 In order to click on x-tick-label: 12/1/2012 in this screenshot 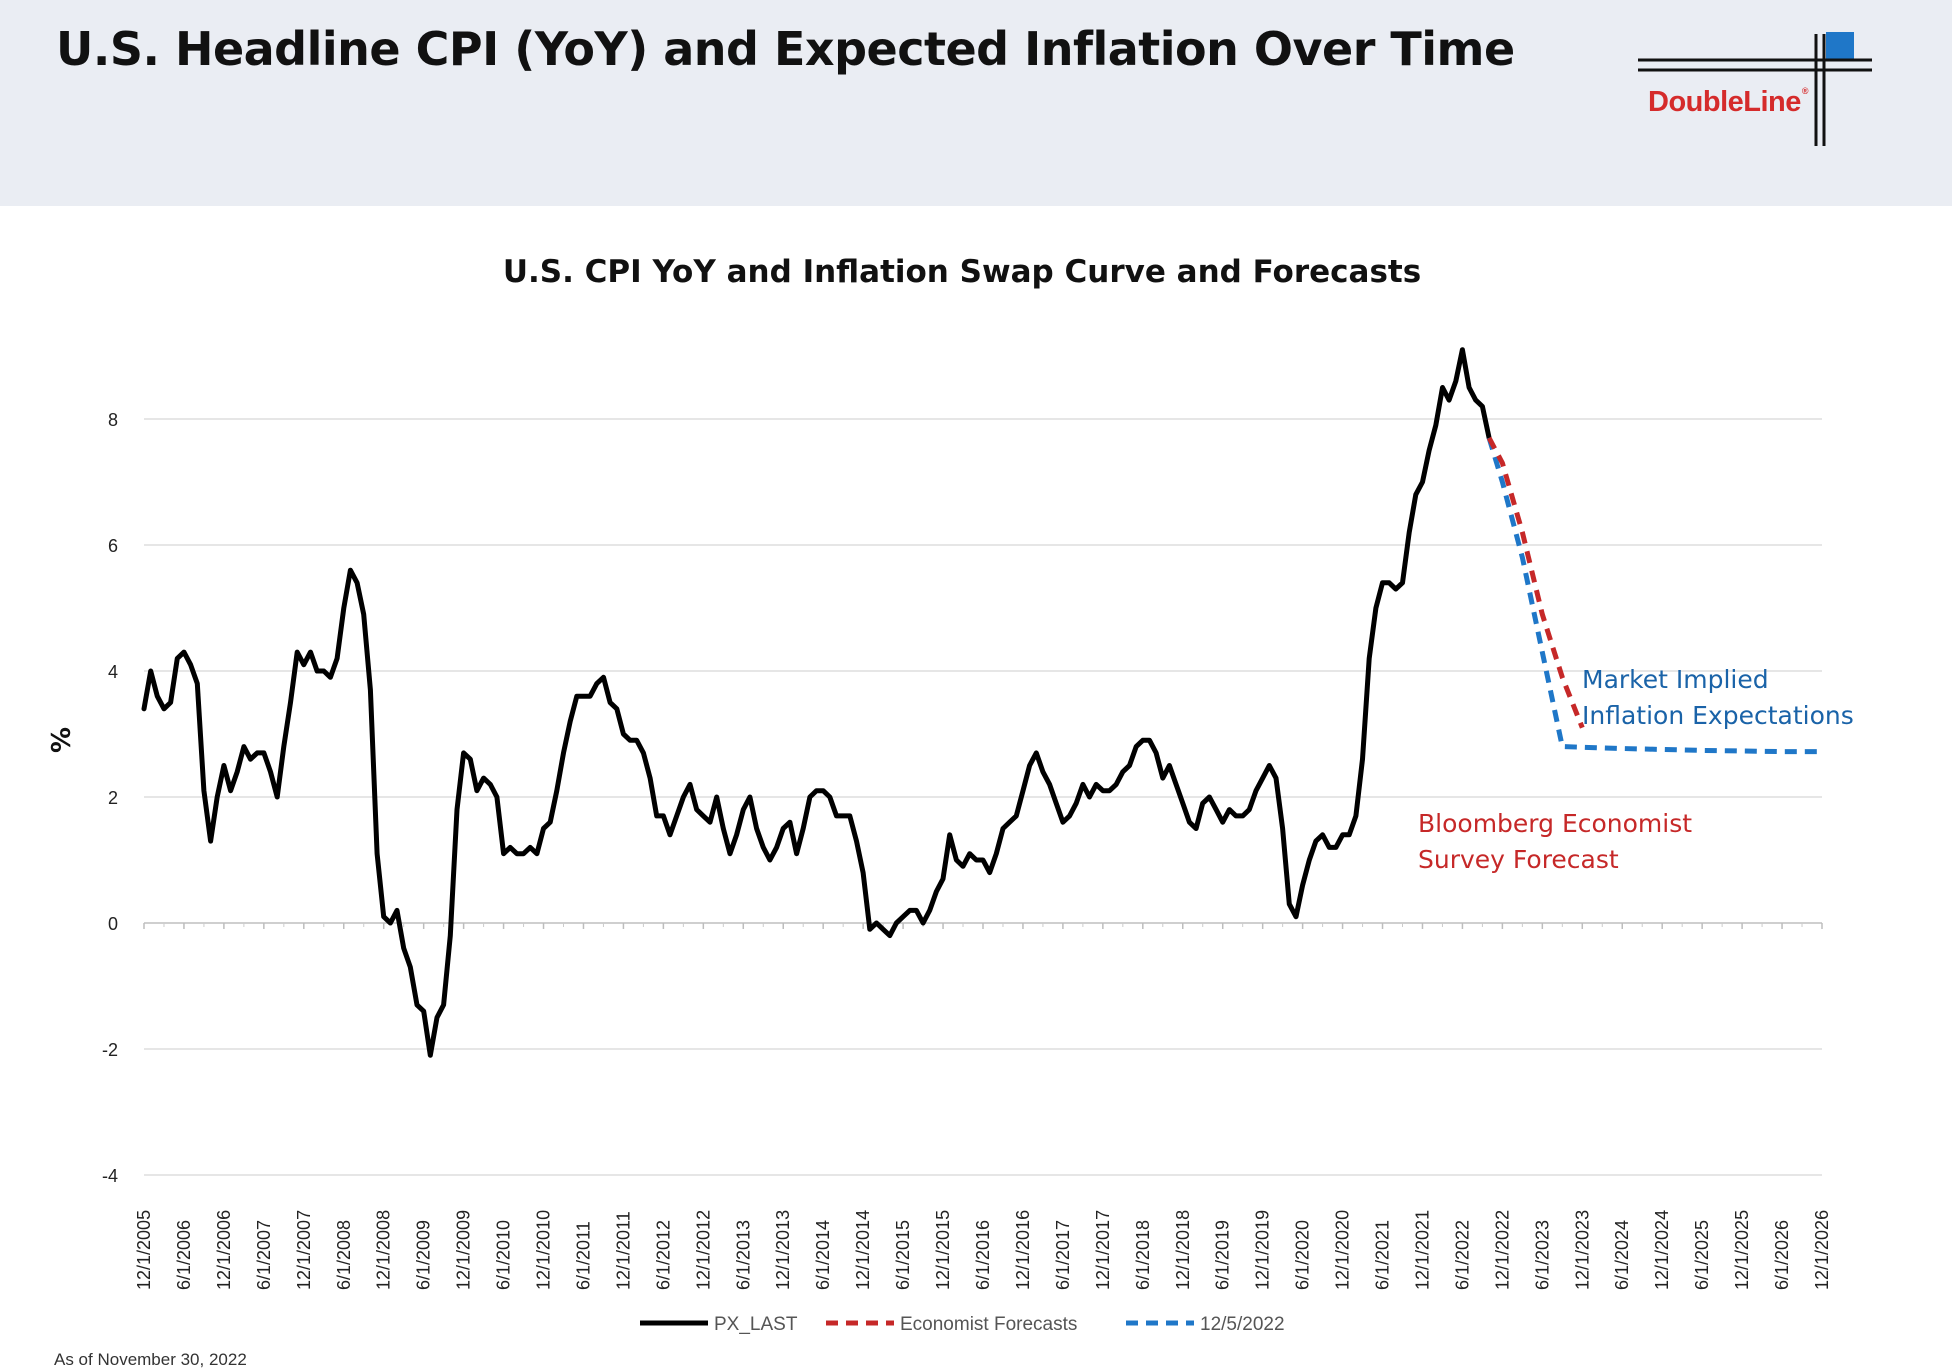, I will do `click(703, 1250)`.